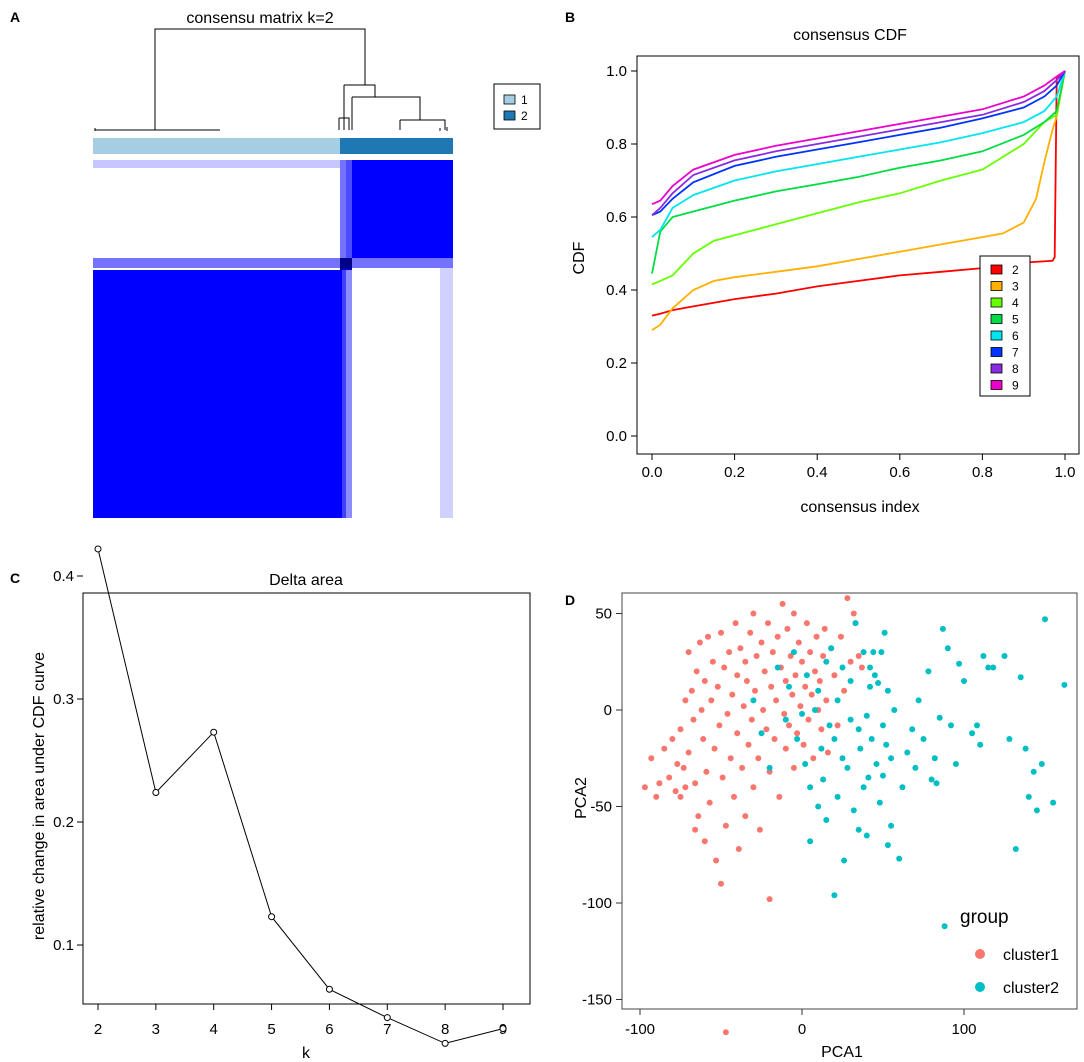 The height and width of the screenshot is (1062, 1084). Describe the element at coordinates (1015, 386) in the screenshot. I see `b-legend-label: 9` at that location.